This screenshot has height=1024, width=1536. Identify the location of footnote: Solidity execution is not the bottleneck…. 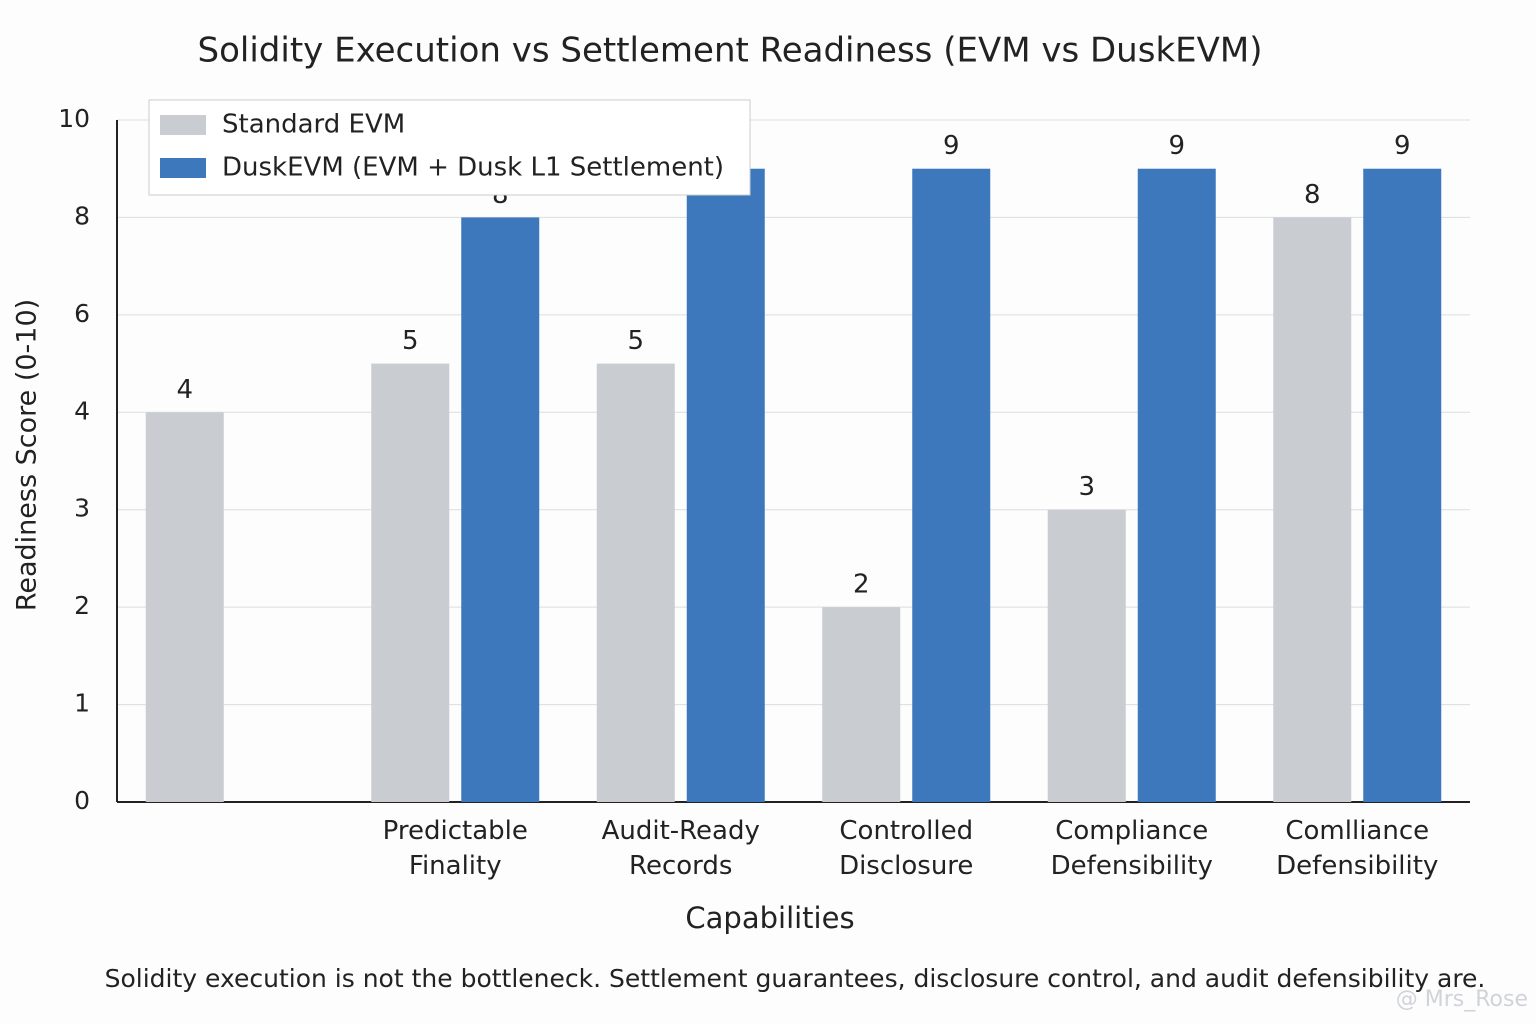
(795, 978).